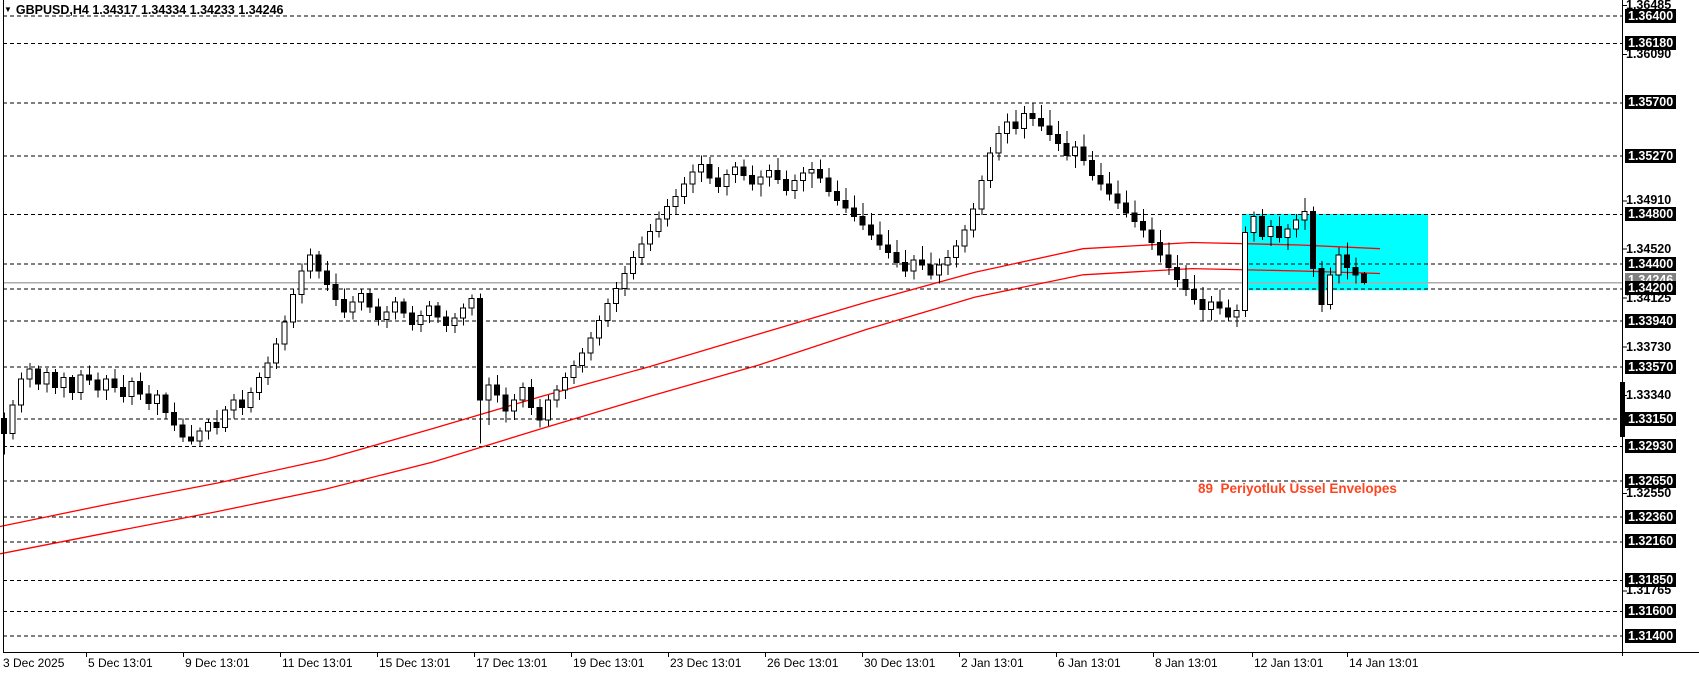 Image resolution: width=1699 pixels, height=684 pixels. What do you see at coordinates (8, 9) in the screenshot?
I see `chart-menu-icon: ▼` at bounding box center [8, 9].